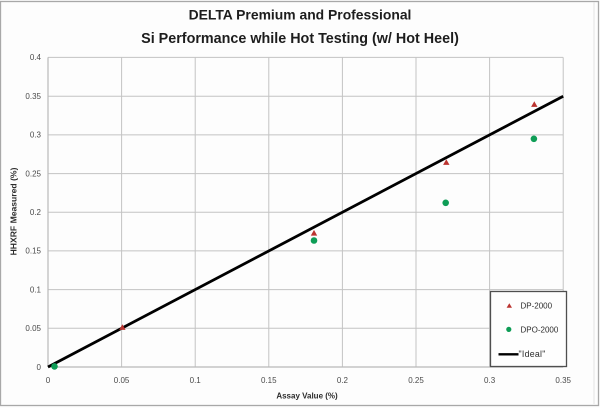  Describe the element at coordinates (300, 15) in the screenshot. I see `svg-text: DELTA Premium and Professional` at that location.